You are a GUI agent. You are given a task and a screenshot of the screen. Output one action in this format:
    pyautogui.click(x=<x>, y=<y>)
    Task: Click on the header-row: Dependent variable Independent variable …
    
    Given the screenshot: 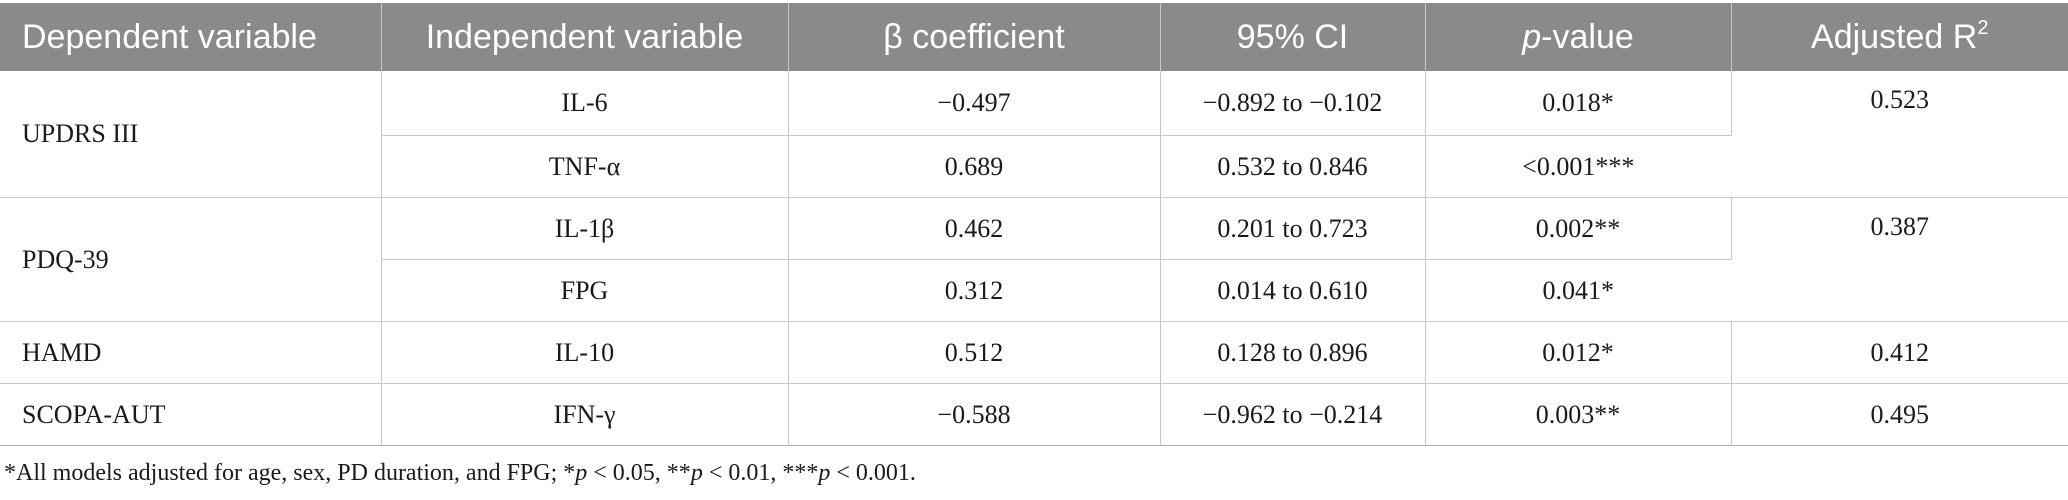 What is the action you would take?
    pyautogui.click(x=1034, y=37)
    